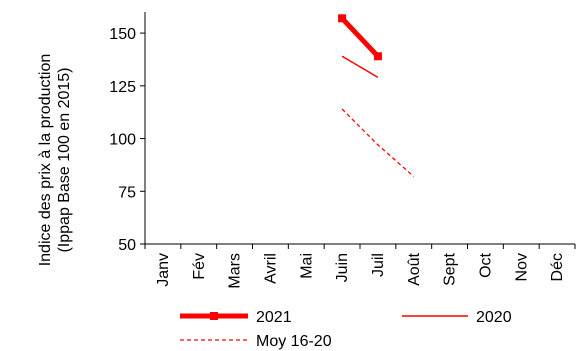  I want to click on y-axis-title-line-2: (Ippap Base 100 en 2015), so click(64, 159).